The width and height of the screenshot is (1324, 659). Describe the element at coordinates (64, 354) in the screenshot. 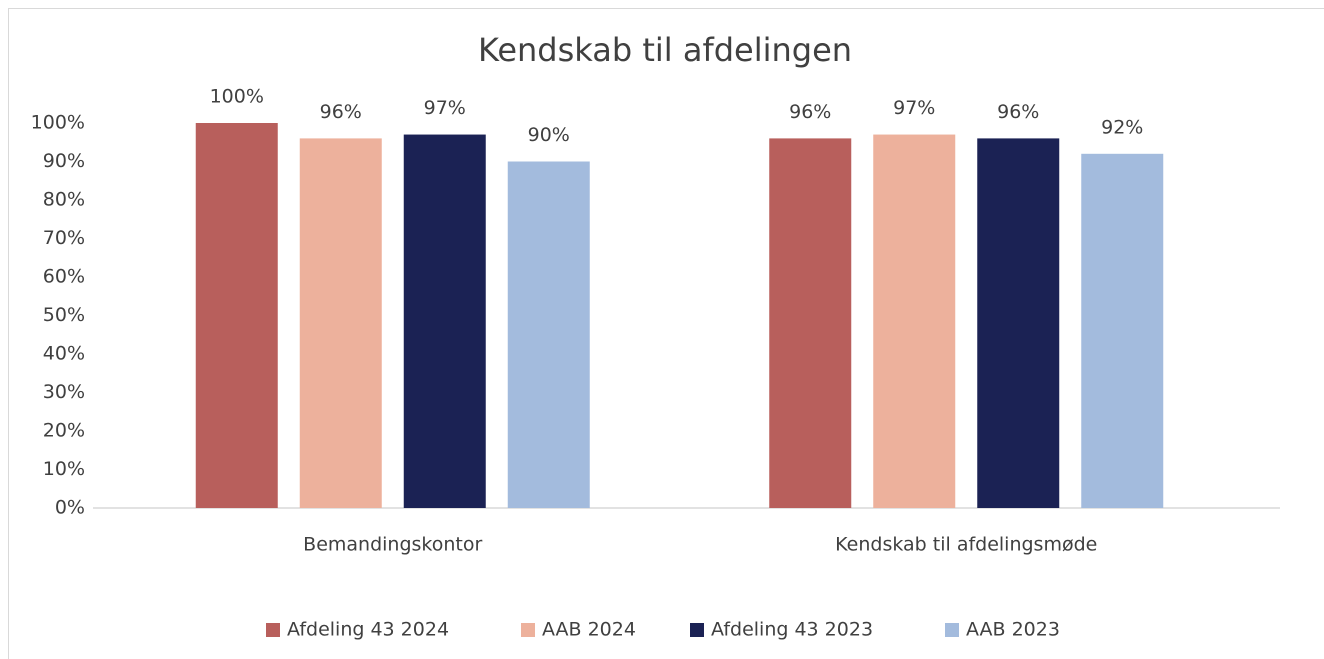

I see `y-tick-label: 40%` at that location.